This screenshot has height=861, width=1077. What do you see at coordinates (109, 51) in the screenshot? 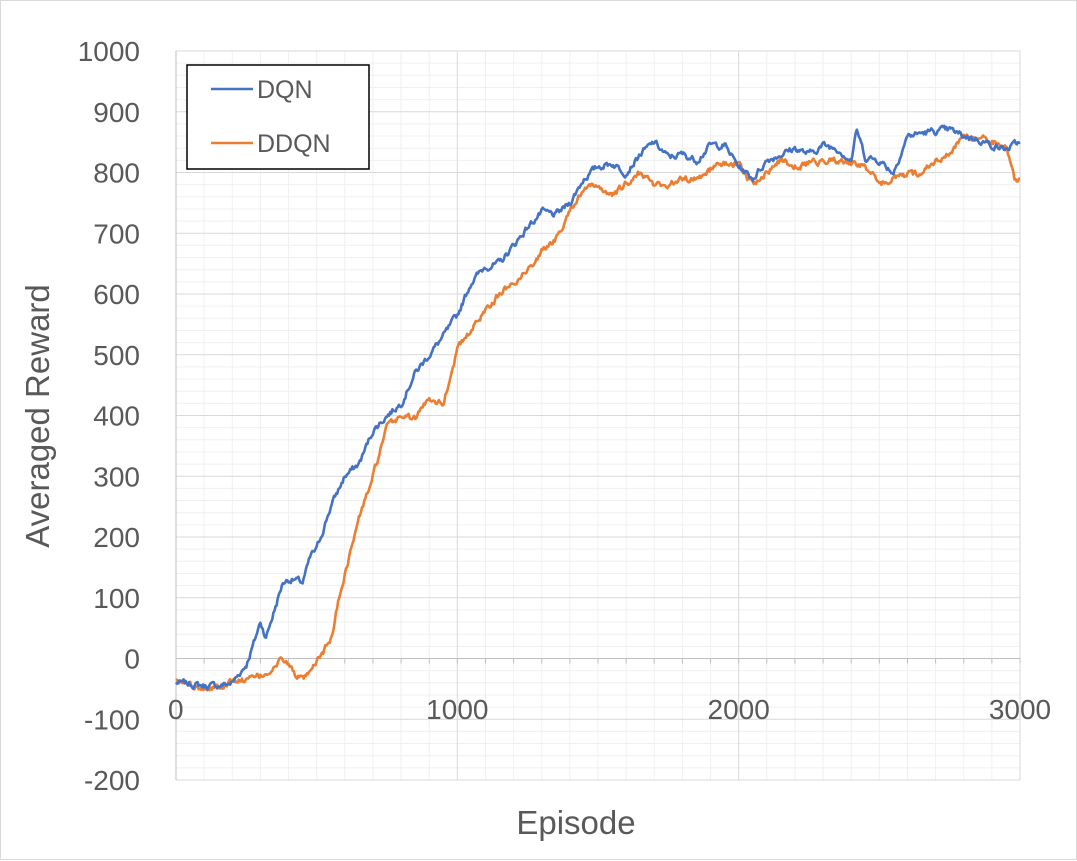
I see `y-tick-label: 1000` at bounding box center [109, 51].